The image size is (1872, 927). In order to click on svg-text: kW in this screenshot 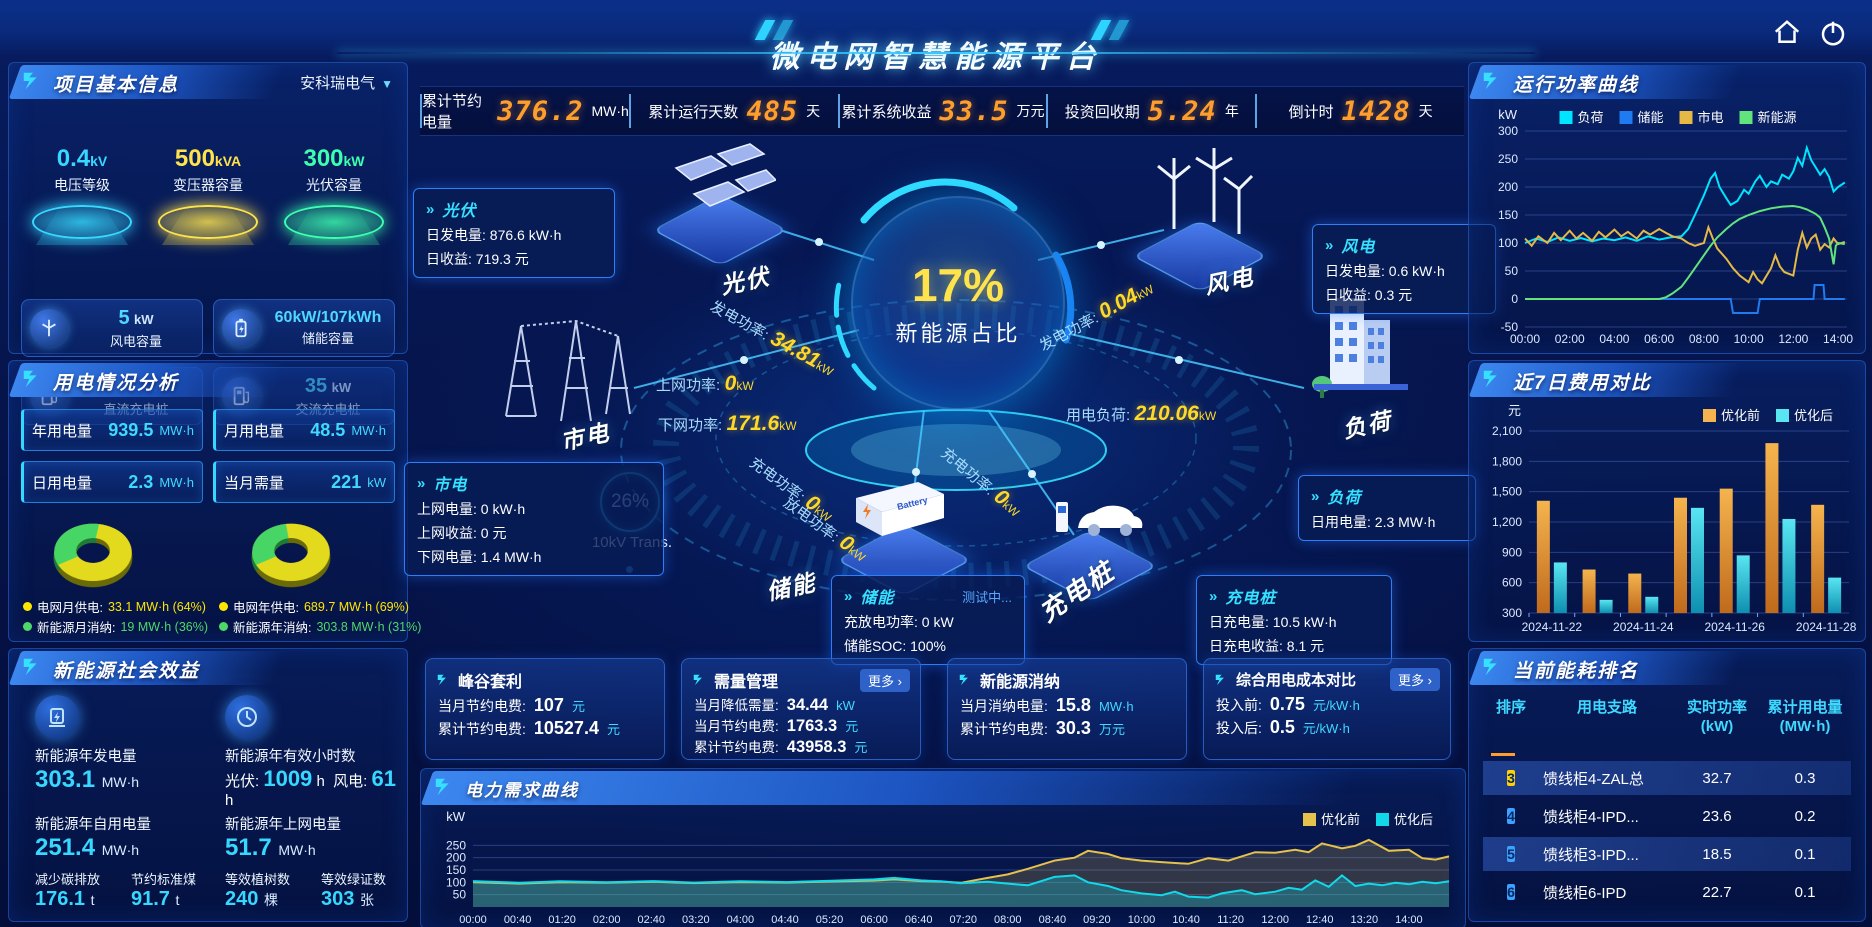, I will do `click(1508, 114)`.